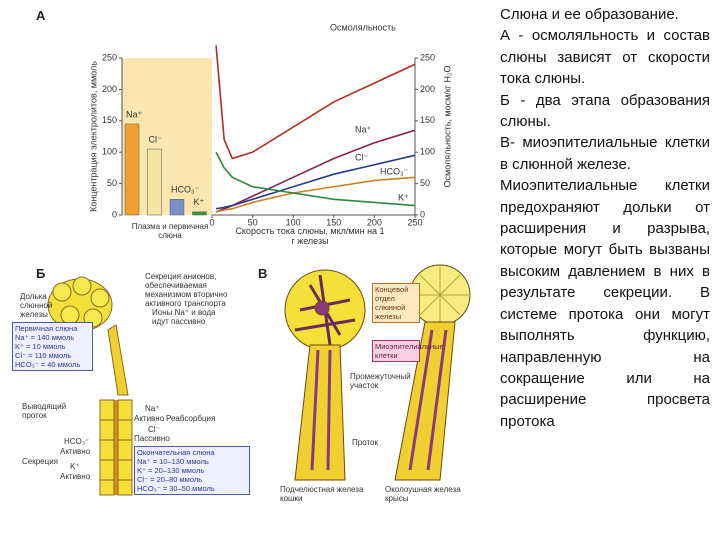 The image size is (720, 540). What do you see at coordinates (40, 461) in the screenshot?
I see `label: Секреция` at bounding box center [40, 461].